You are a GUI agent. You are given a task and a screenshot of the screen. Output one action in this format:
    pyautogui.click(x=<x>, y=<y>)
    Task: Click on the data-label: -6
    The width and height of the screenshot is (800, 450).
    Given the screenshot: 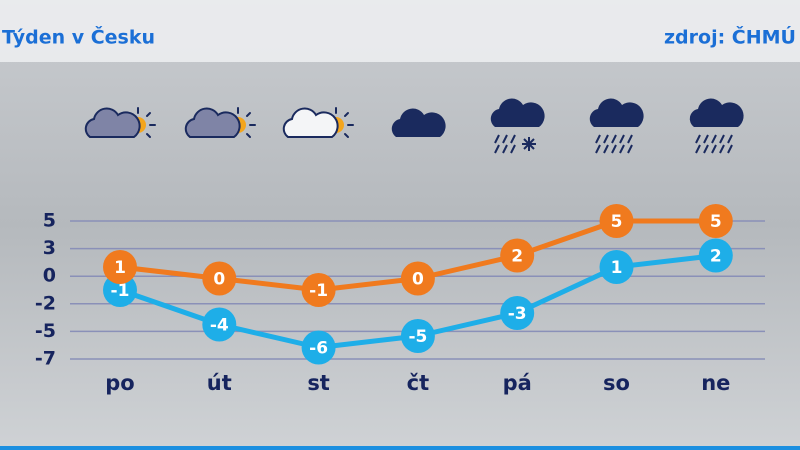 What is the action you would take?
    pyautogui.click(x=318, y=349)
    